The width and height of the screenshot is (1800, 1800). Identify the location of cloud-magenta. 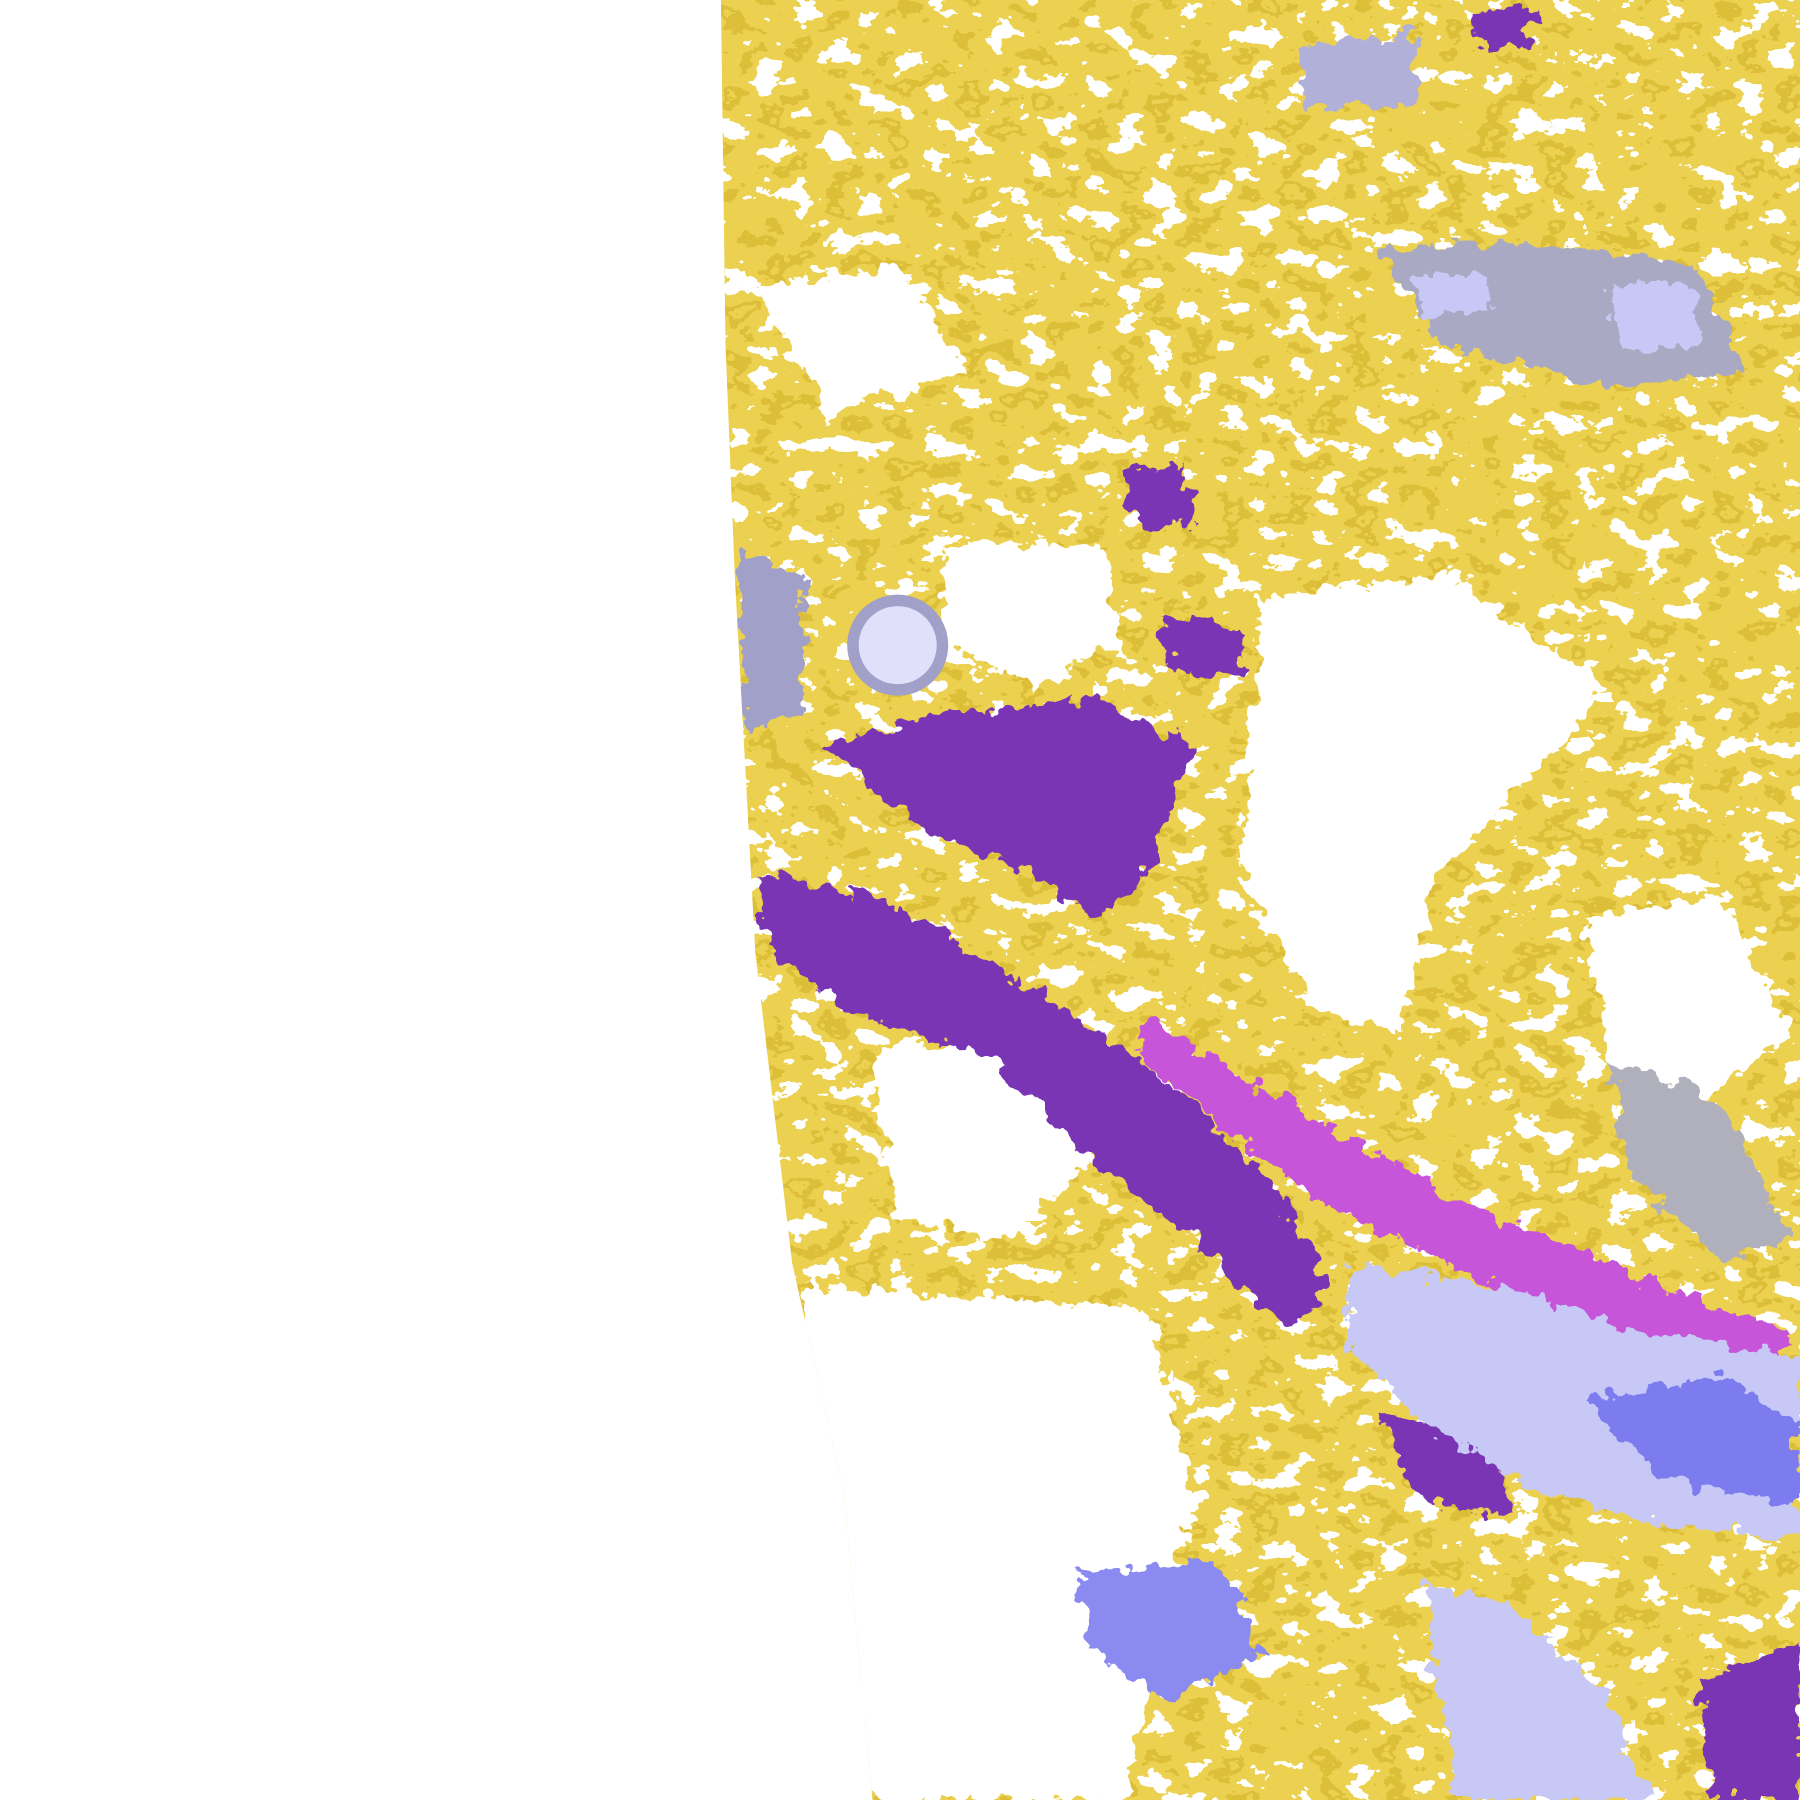
(1463, 1199).